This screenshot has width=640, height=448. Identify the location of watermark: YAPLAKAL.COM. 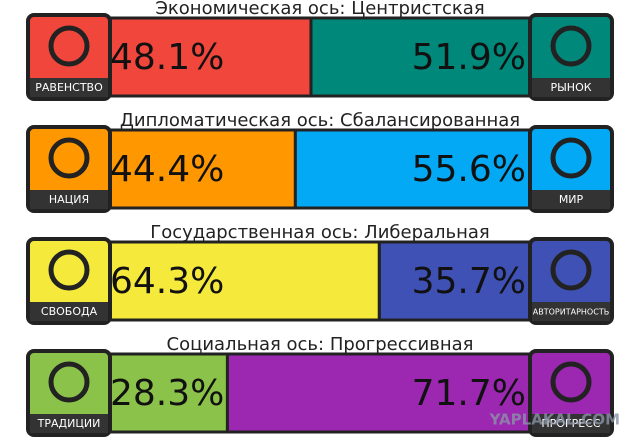
(554, 420).